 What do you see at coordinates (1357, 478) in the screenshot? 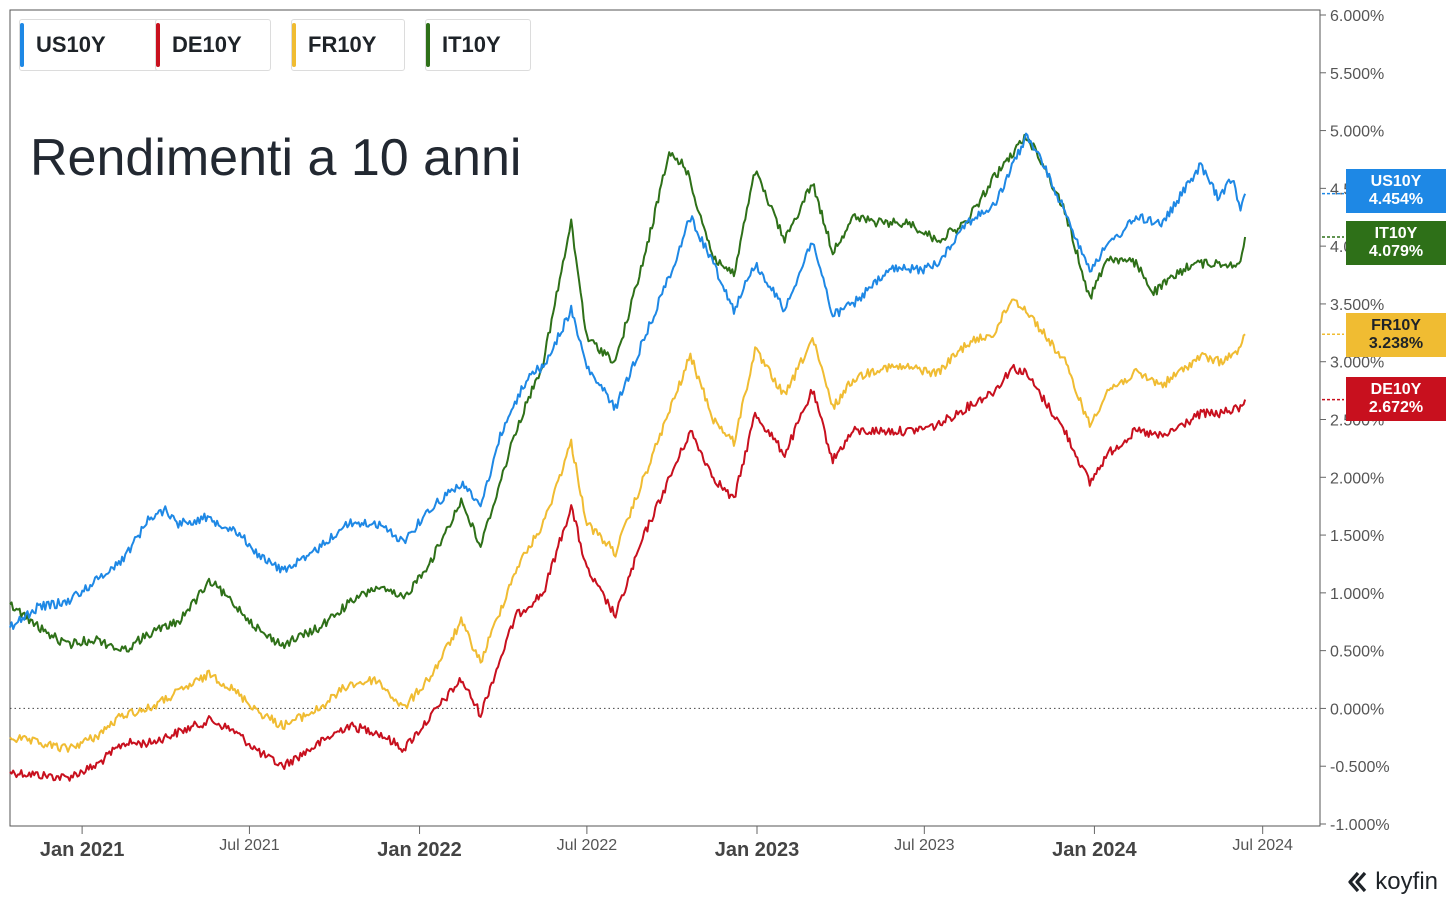
I see `y-tick-label: 2.000%` at bounding box center [1357, 478].